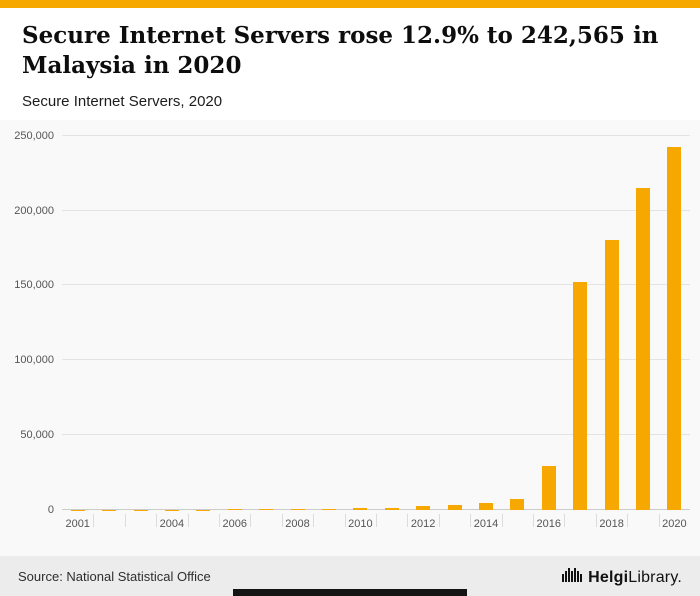  I want to click on bottom-strip, so click(350, 592).